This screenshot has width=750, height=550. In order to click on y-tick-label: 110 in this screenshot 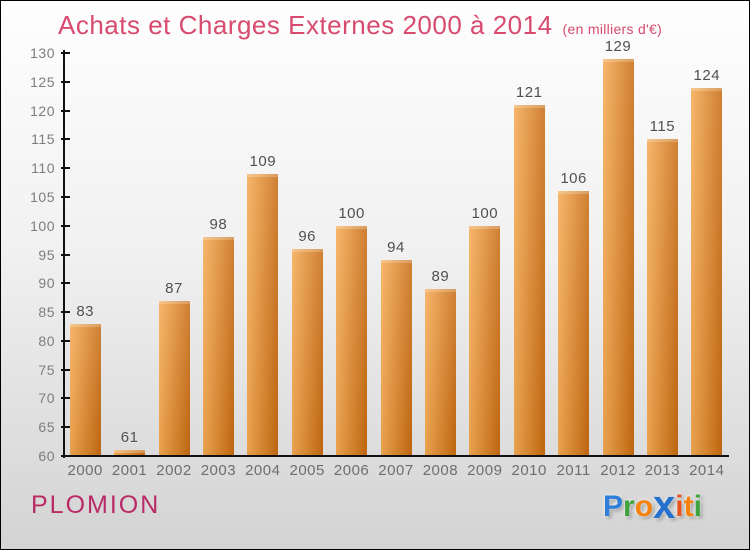, I will do `click(43, 168)`.